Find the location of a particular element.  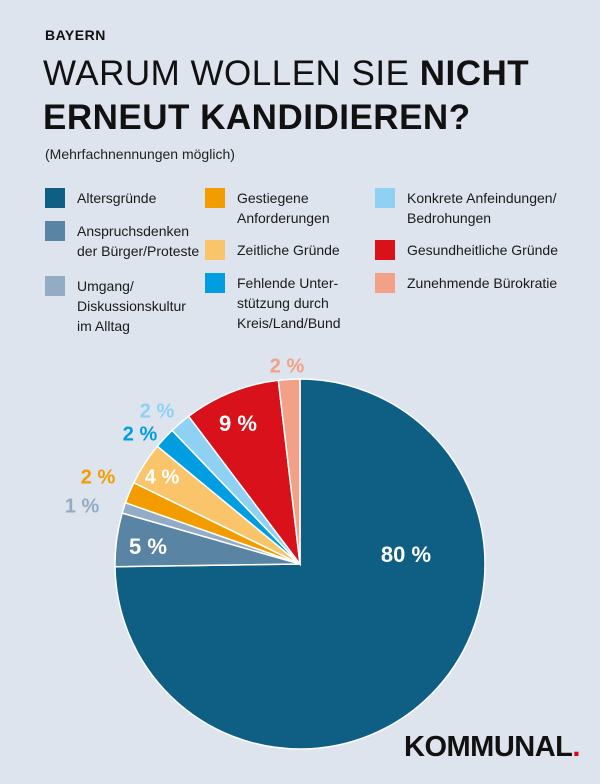

legend-label: Gestiegene Anforderungen is located at coordinates (283, 208).